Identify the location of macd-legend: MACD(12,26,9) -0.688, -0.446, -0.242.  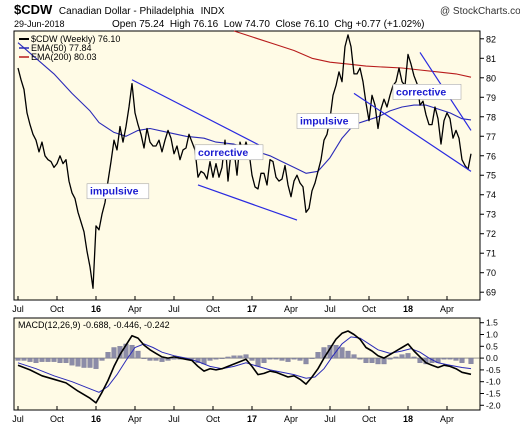
(94, 325).